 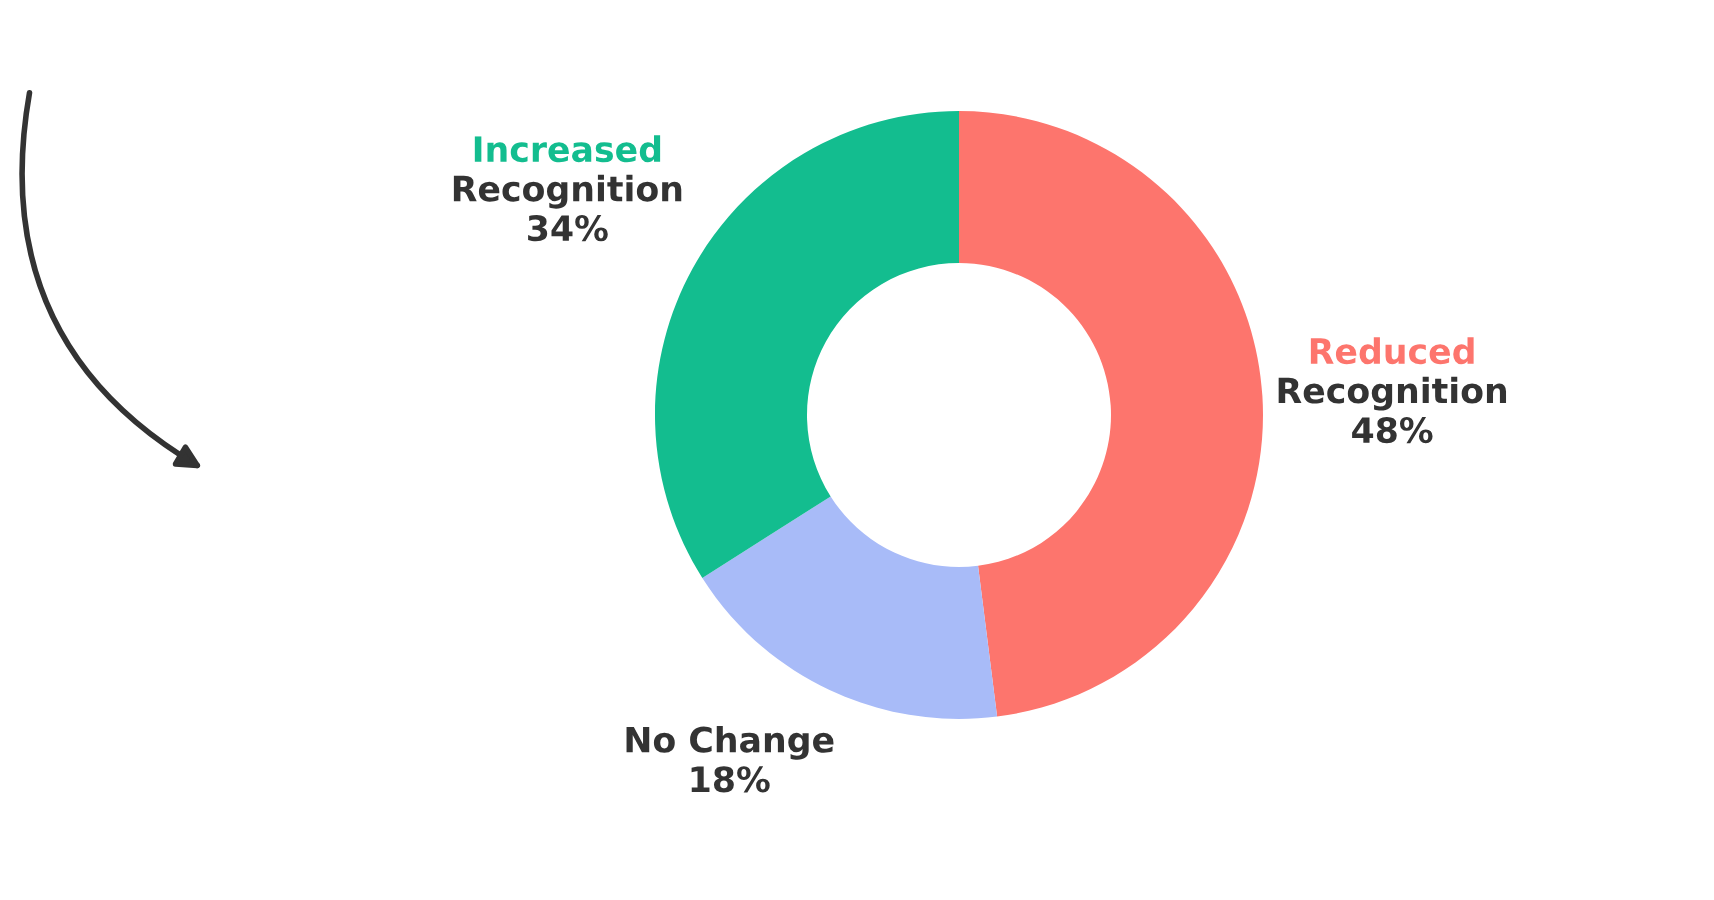 What do you see at coordinates (730, 742) in the screenshot?
I see `slice-label: No Change` at bounding box center [730, 742].